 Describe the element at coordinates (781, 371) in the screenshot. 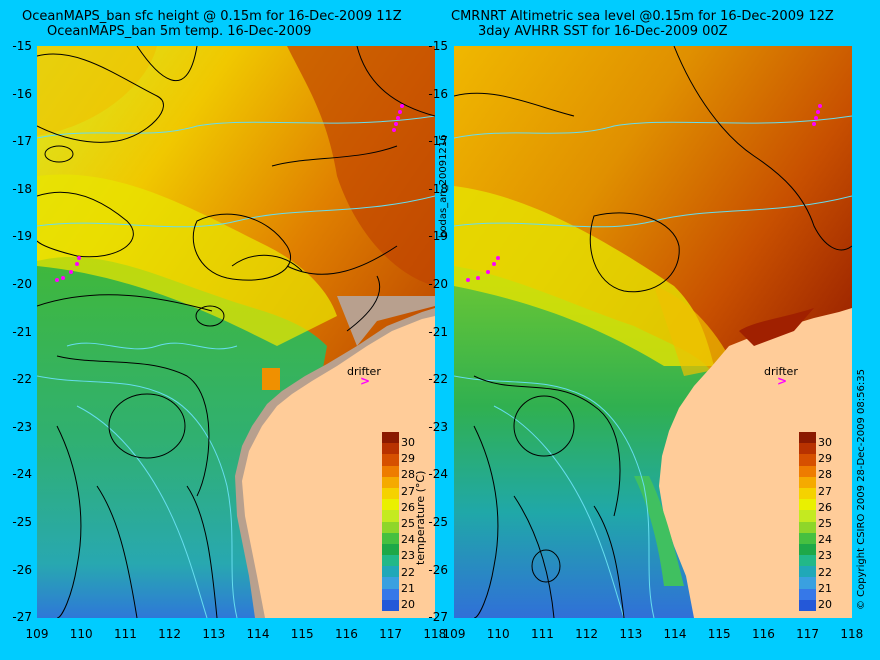

I see `right-drifter-label: drifter` at that location.